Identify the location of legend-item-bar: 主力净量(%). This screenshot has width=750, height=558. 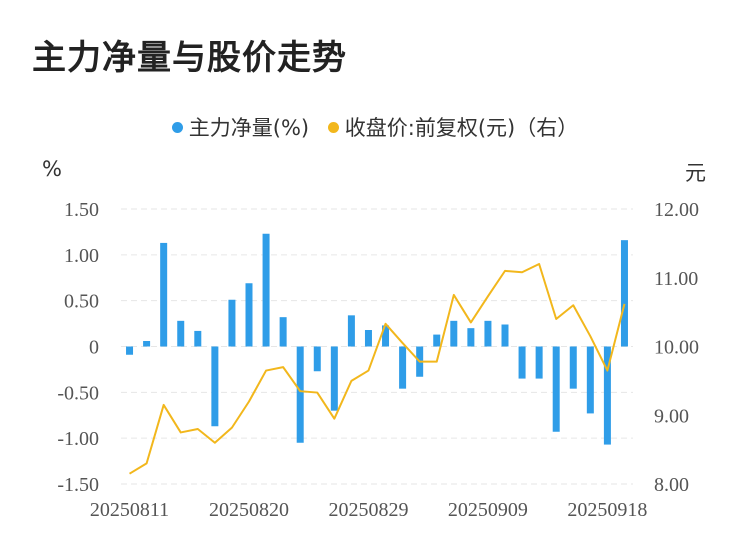
(240, 127).